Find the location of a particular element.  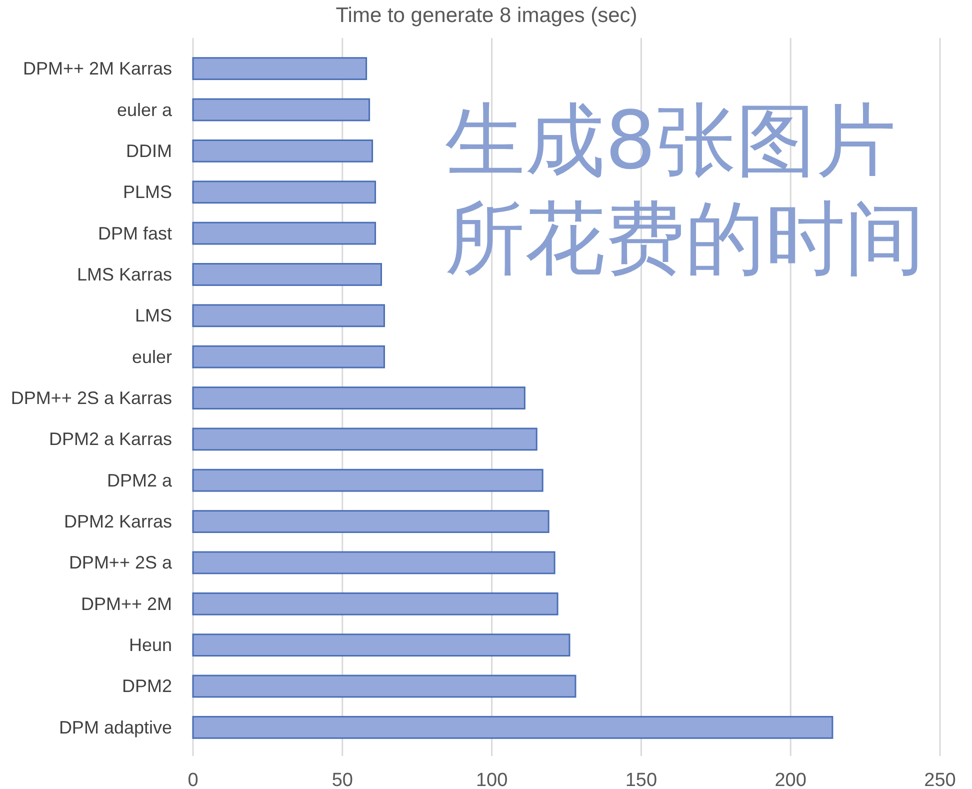

y-tick-label: DPM adaptive is located at coordinates (115, 727).